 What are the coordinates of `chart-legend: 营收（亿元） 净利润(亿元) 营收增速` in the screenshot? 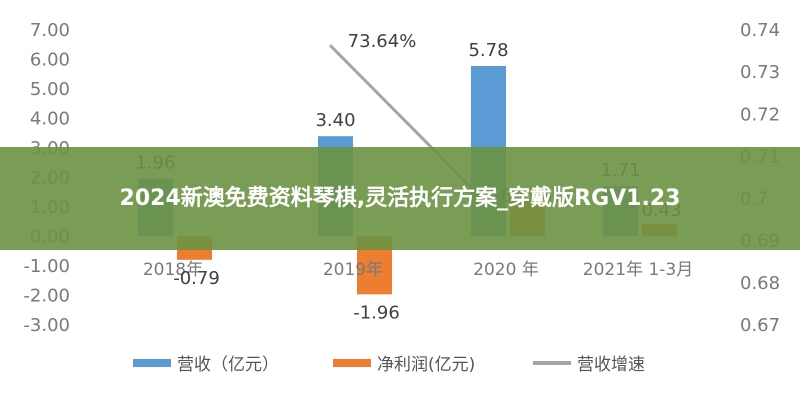 It's located at (389, 365).